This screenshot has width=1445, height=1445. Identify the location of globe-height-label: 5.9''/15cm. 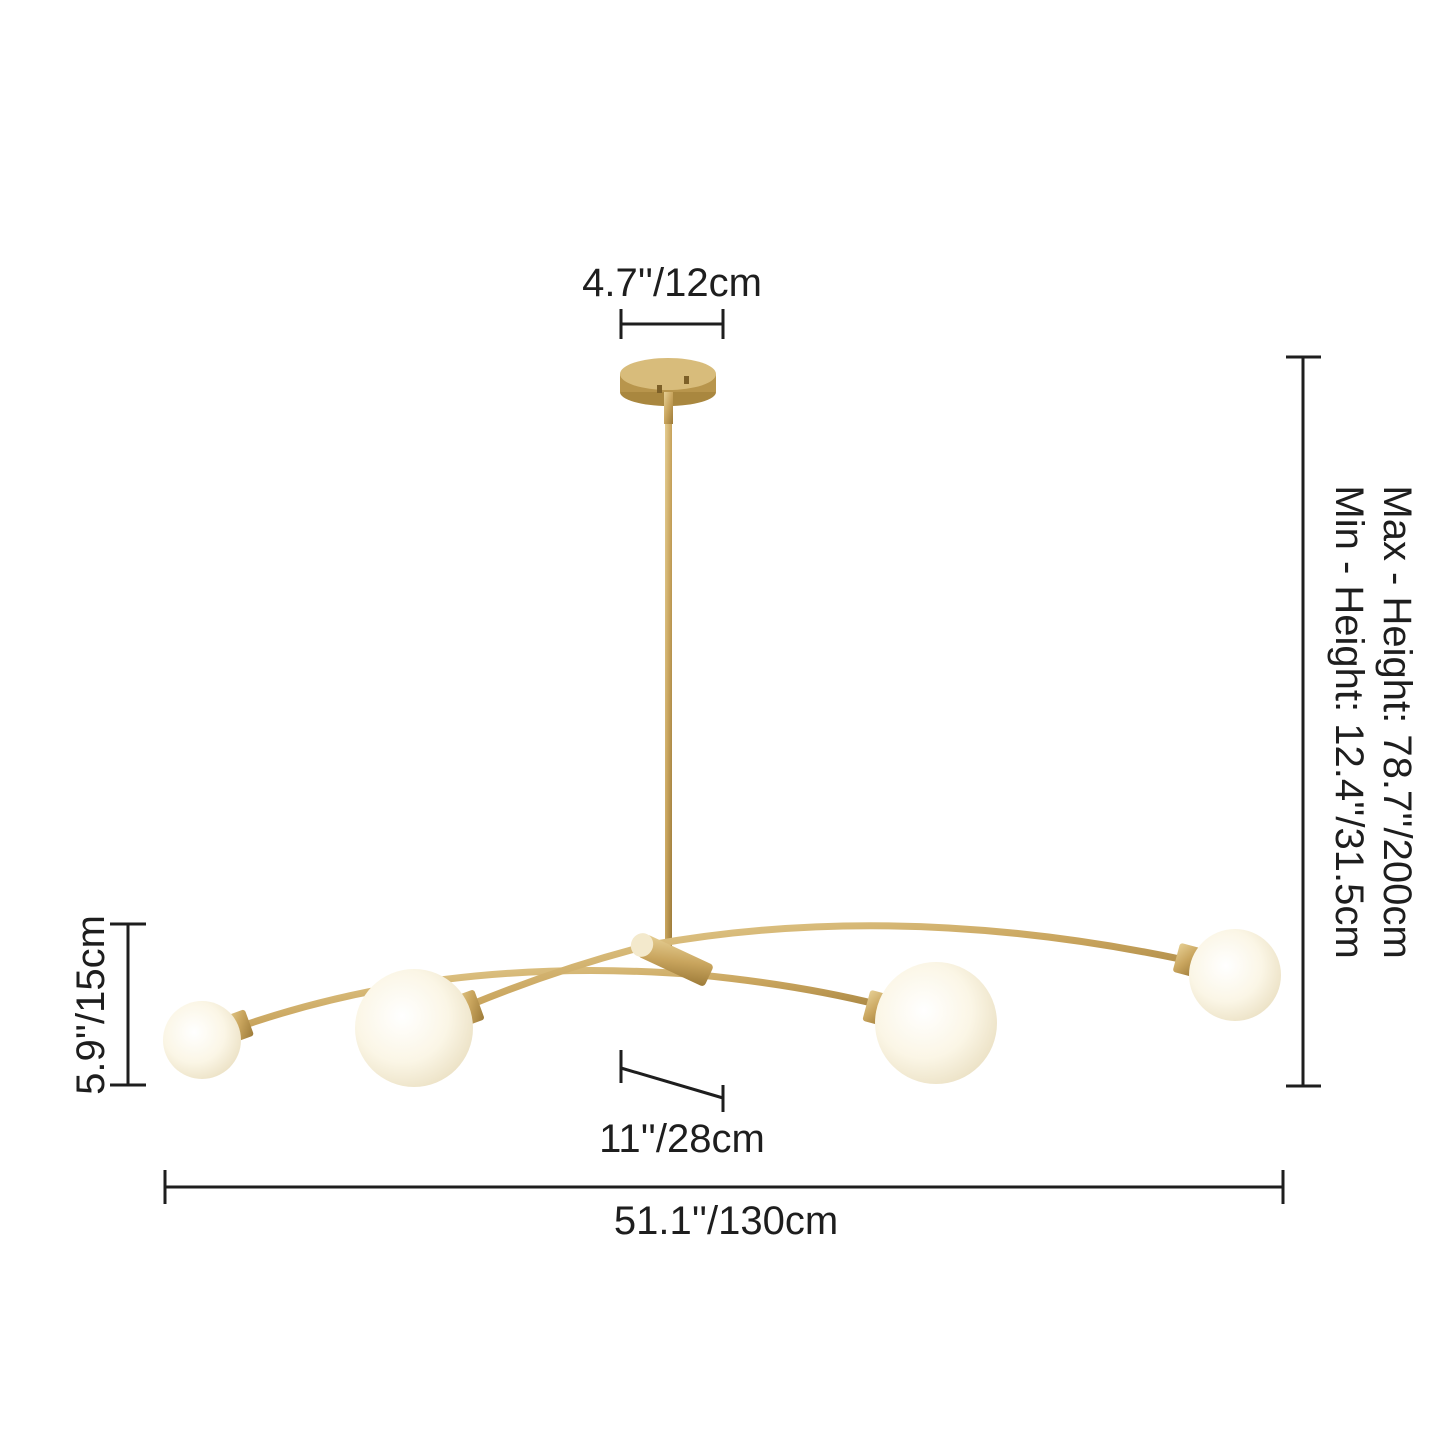
(91, 1005).